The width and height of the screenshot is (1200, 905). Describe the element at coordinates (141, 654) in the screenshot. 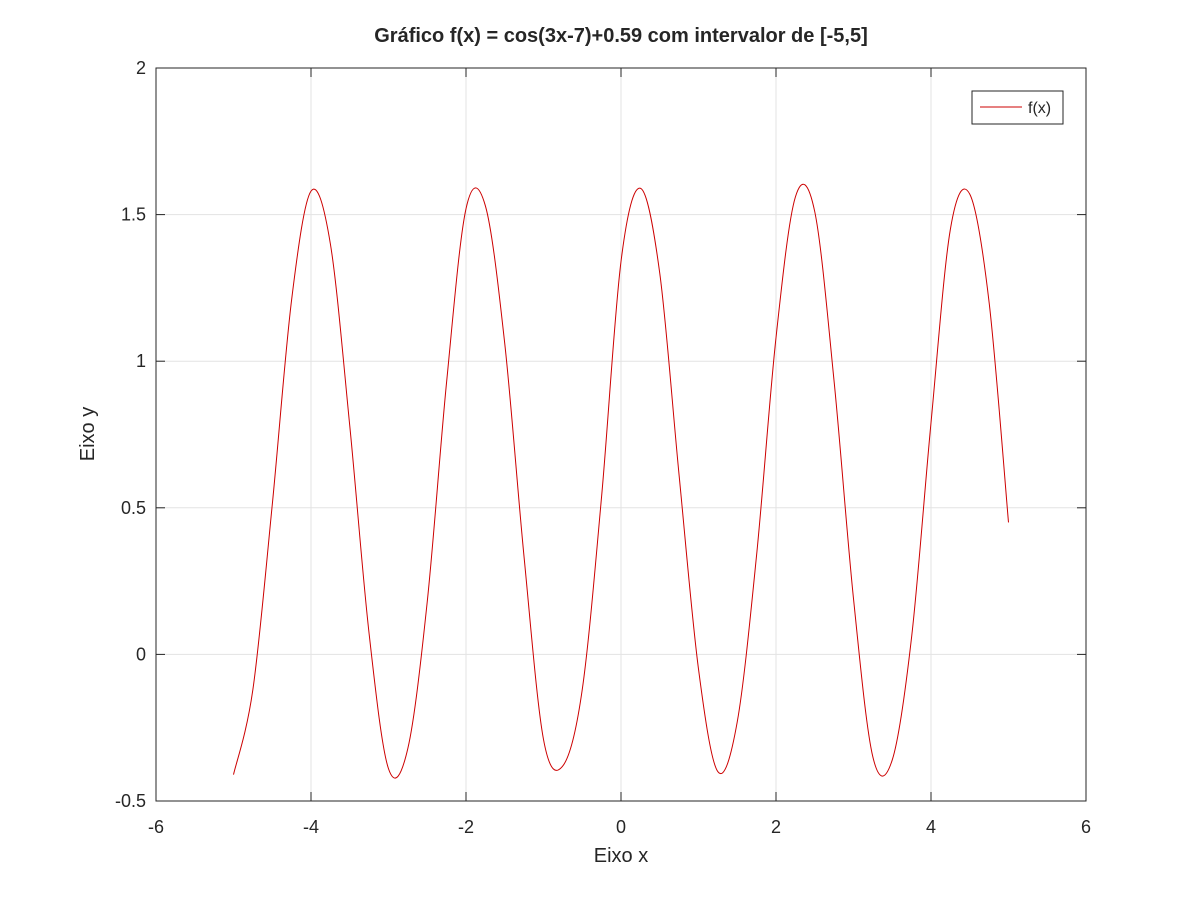

I see `y-tick-label: 0` at that location.